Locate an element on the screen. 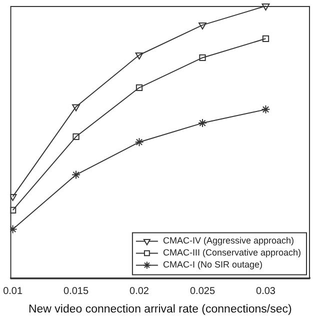 The image size is (320, 320). x-tick-label: 0.01 is located at coordinates (13, 291).